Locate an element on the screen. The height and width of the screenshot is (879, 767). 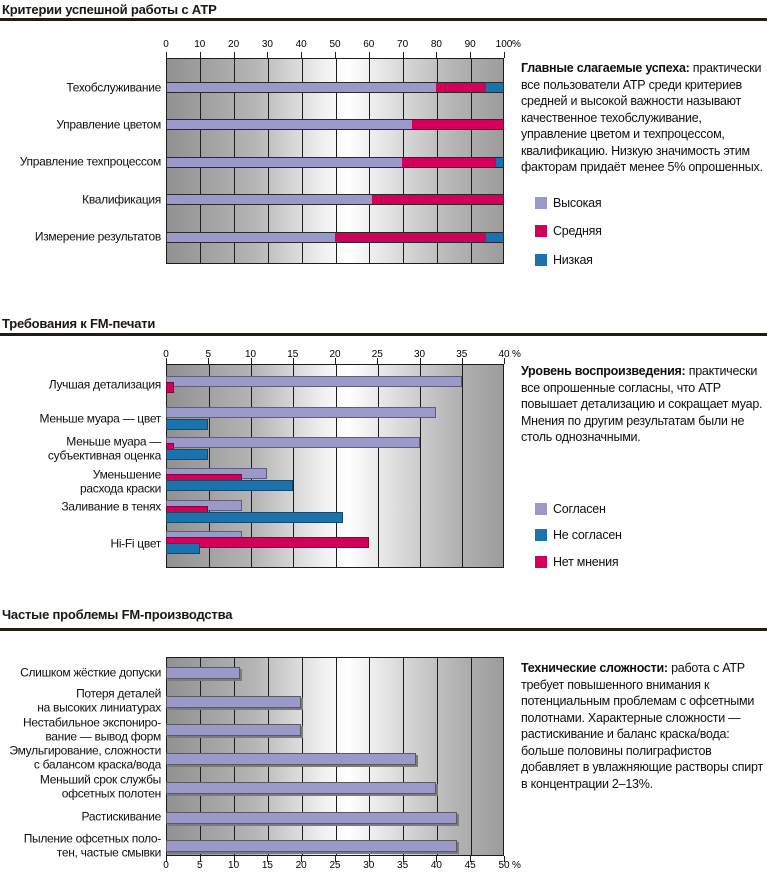
axis-tick-label: 10 is located at coordinates (234, 865).